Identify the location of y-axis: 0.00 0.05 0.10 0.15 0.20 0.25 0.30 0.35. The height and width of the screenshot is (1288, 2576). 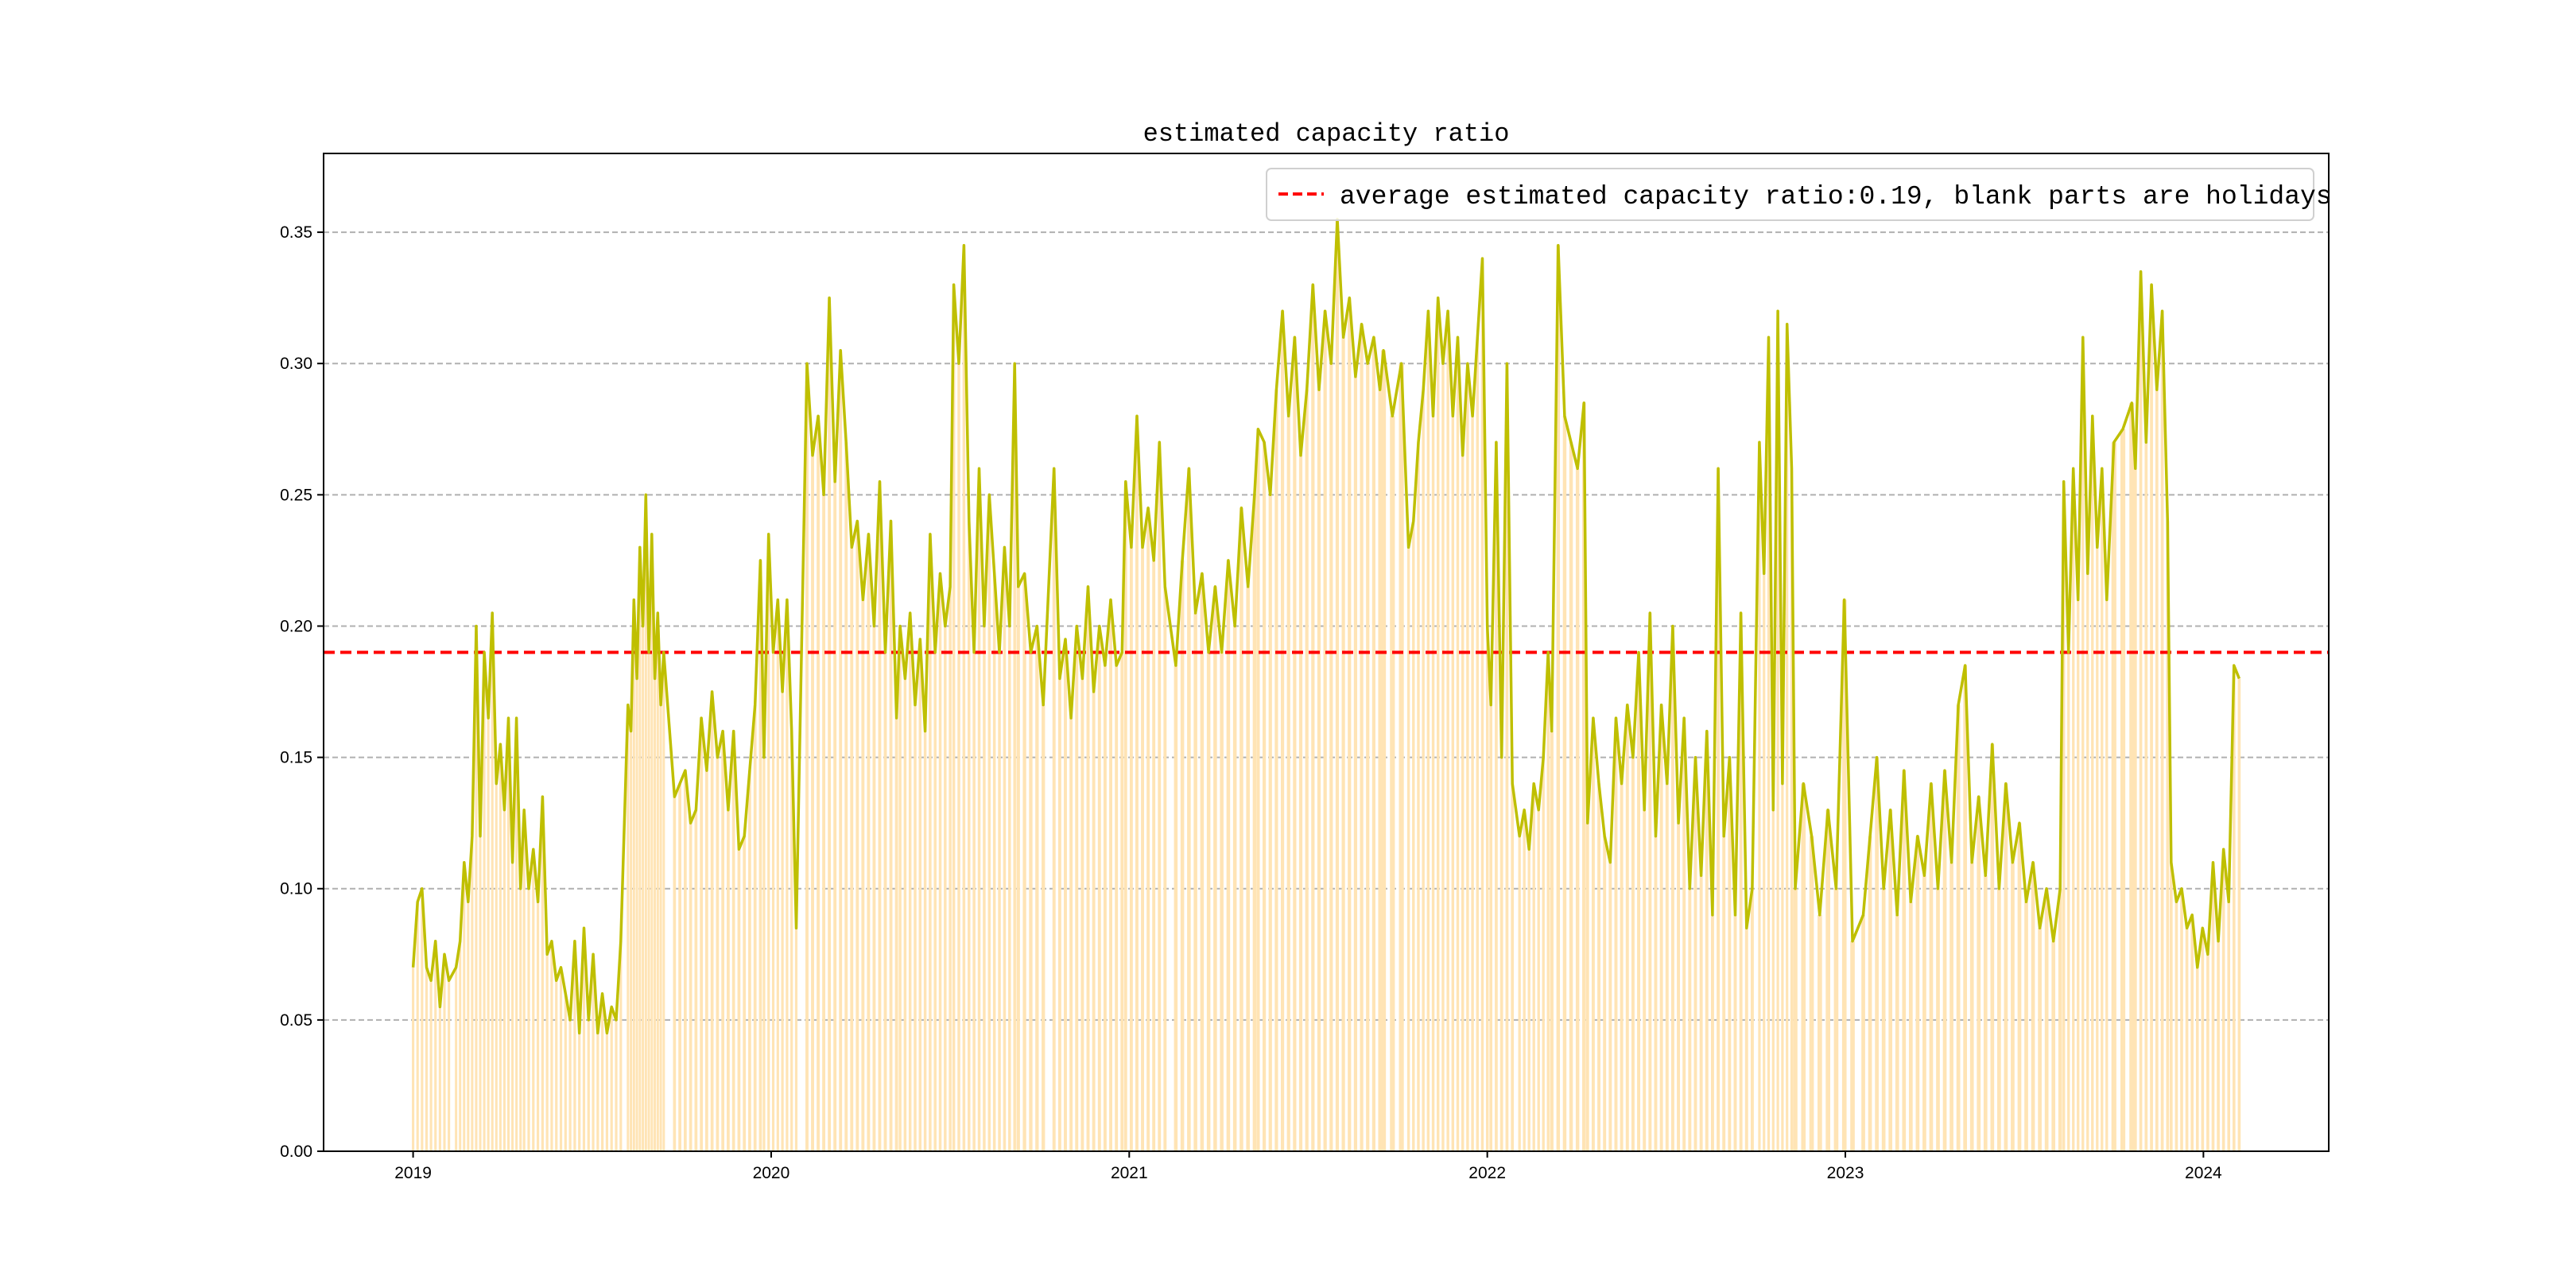
(302, 692).